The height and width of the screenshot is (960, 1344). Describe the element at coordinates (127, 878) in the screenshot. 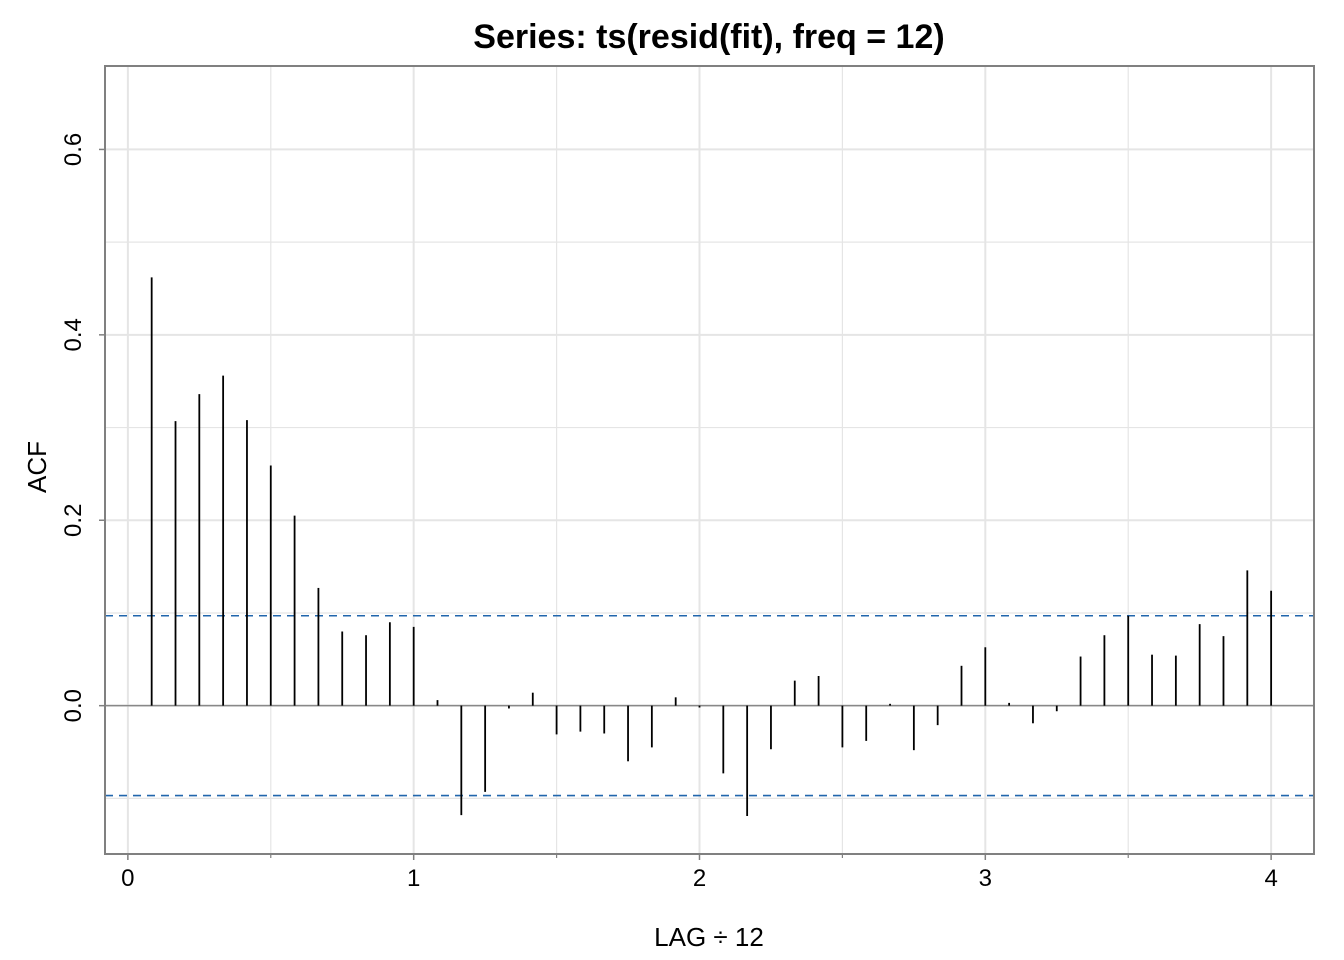

I see `x-tick-label: 0` at that location.